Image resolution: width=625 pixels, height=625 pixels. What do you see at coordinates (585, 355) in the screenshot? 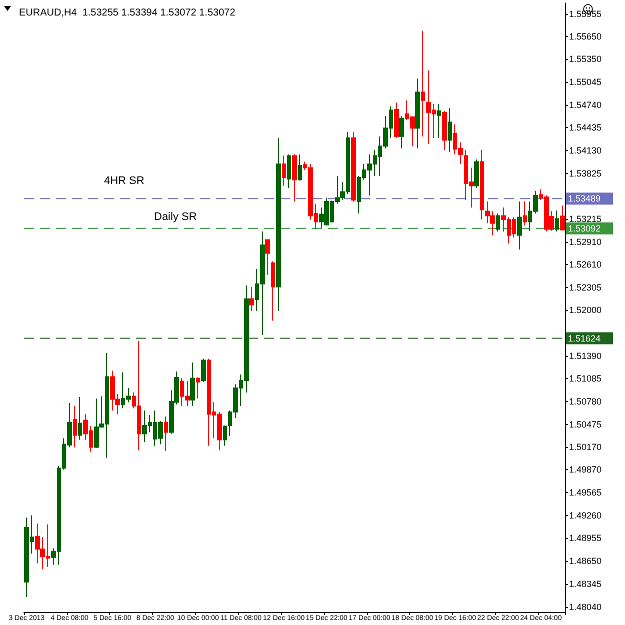
I see `y-tick-label: 1.51390` at bounding box center [585, 355].